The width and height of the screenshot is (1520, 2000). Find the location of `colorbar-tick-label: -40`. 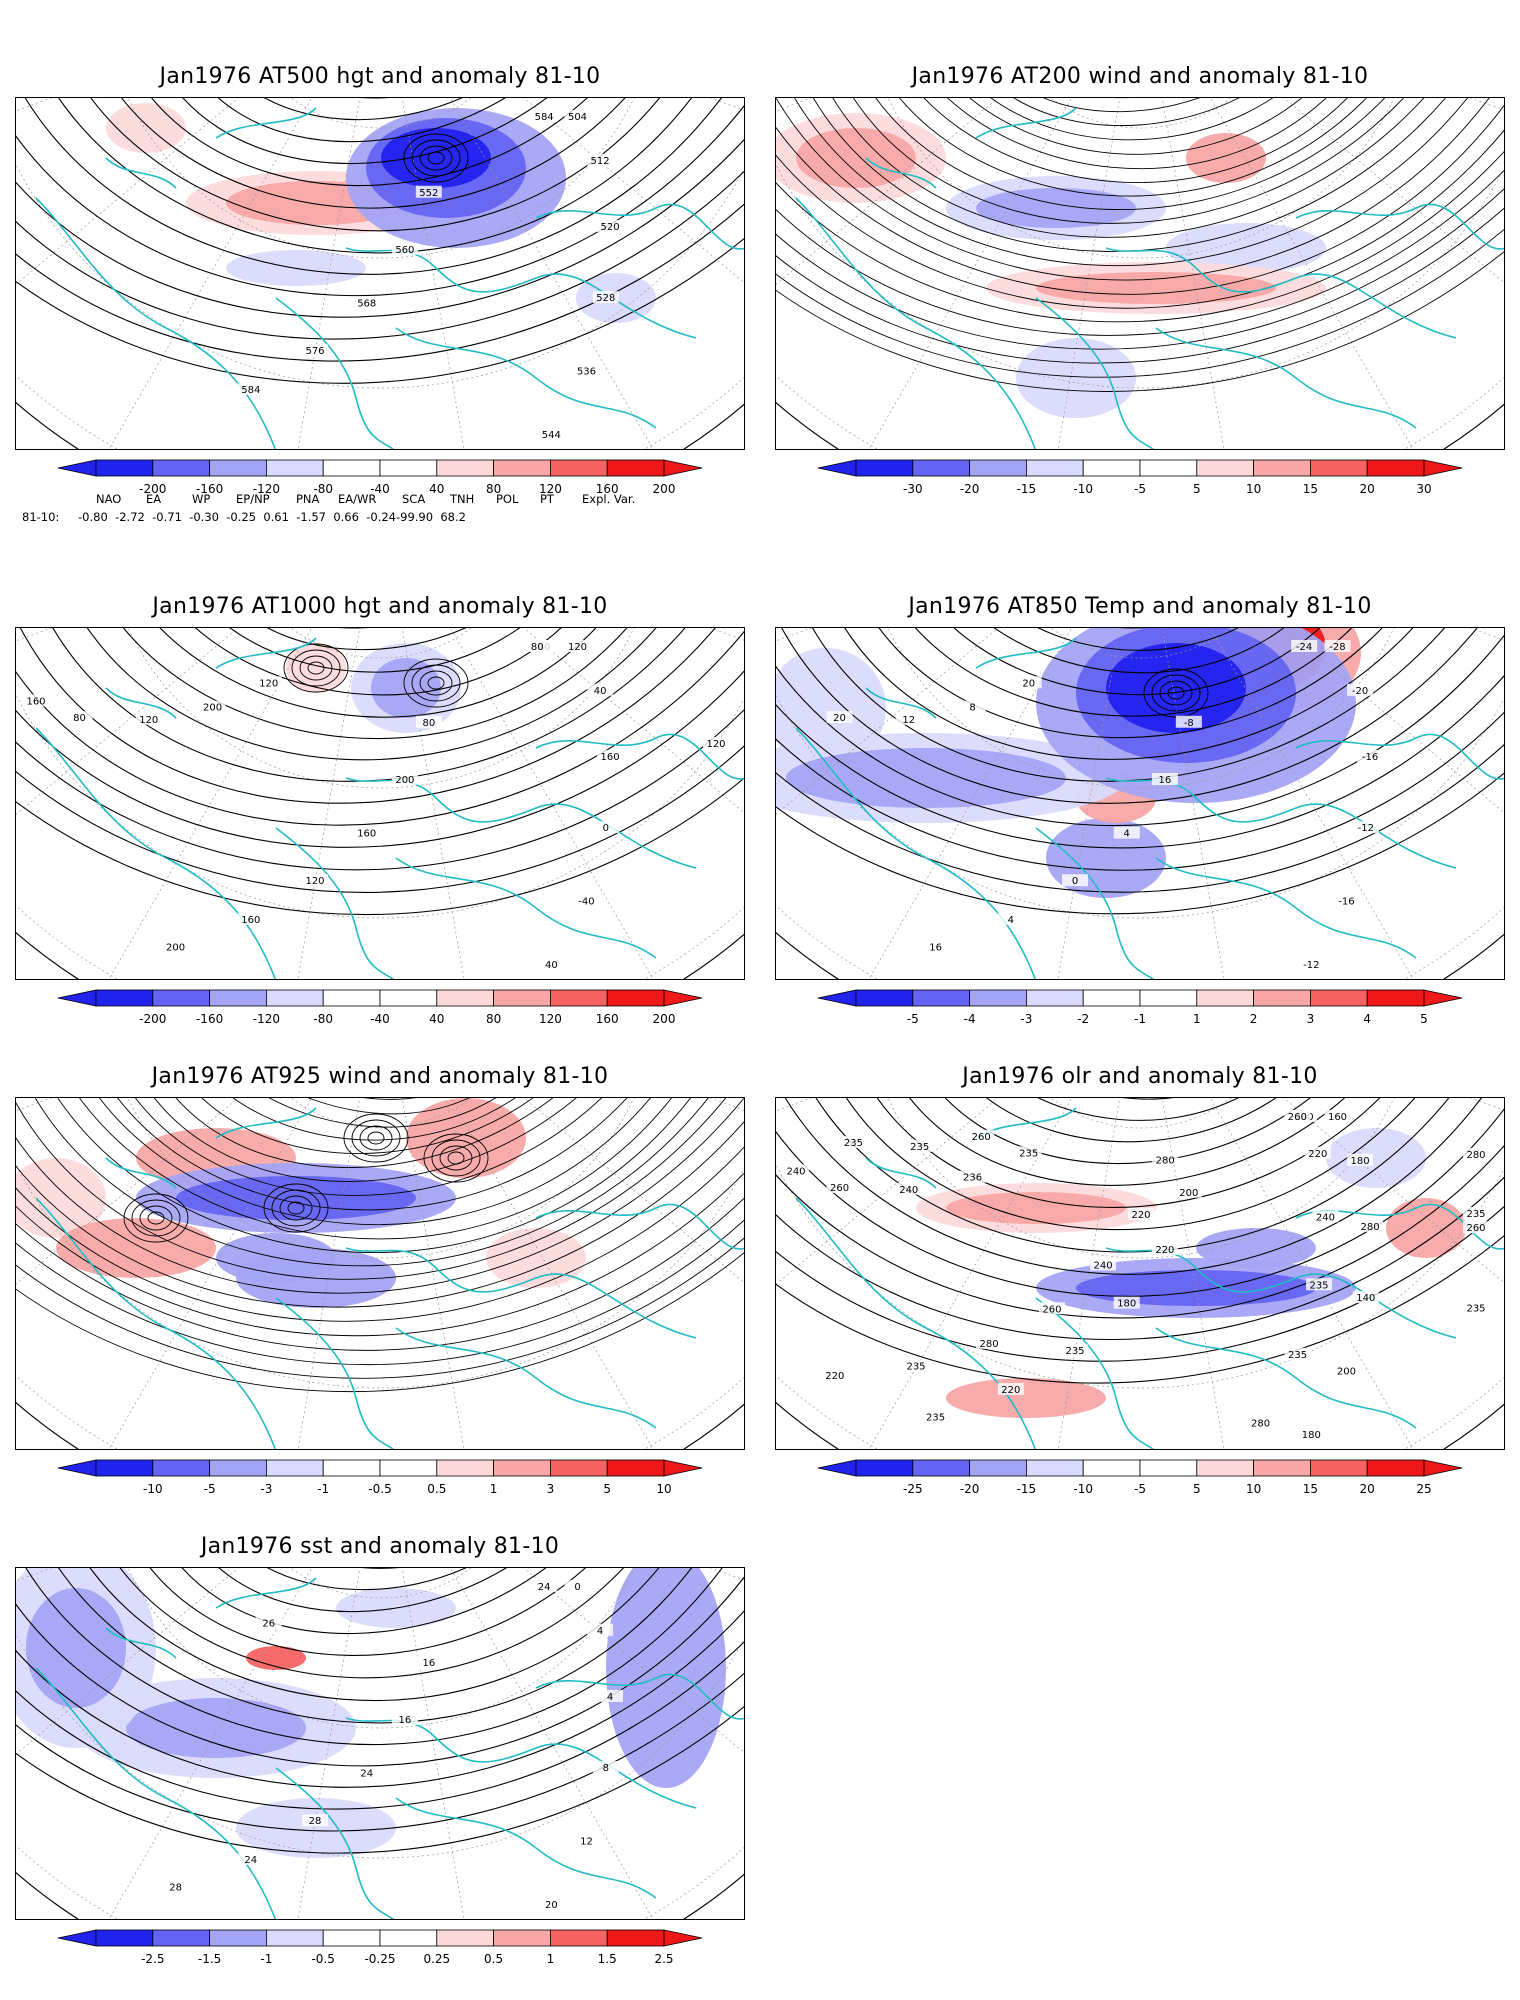

colorbar-tick-label: -40 is located at coordinates (380, 489).